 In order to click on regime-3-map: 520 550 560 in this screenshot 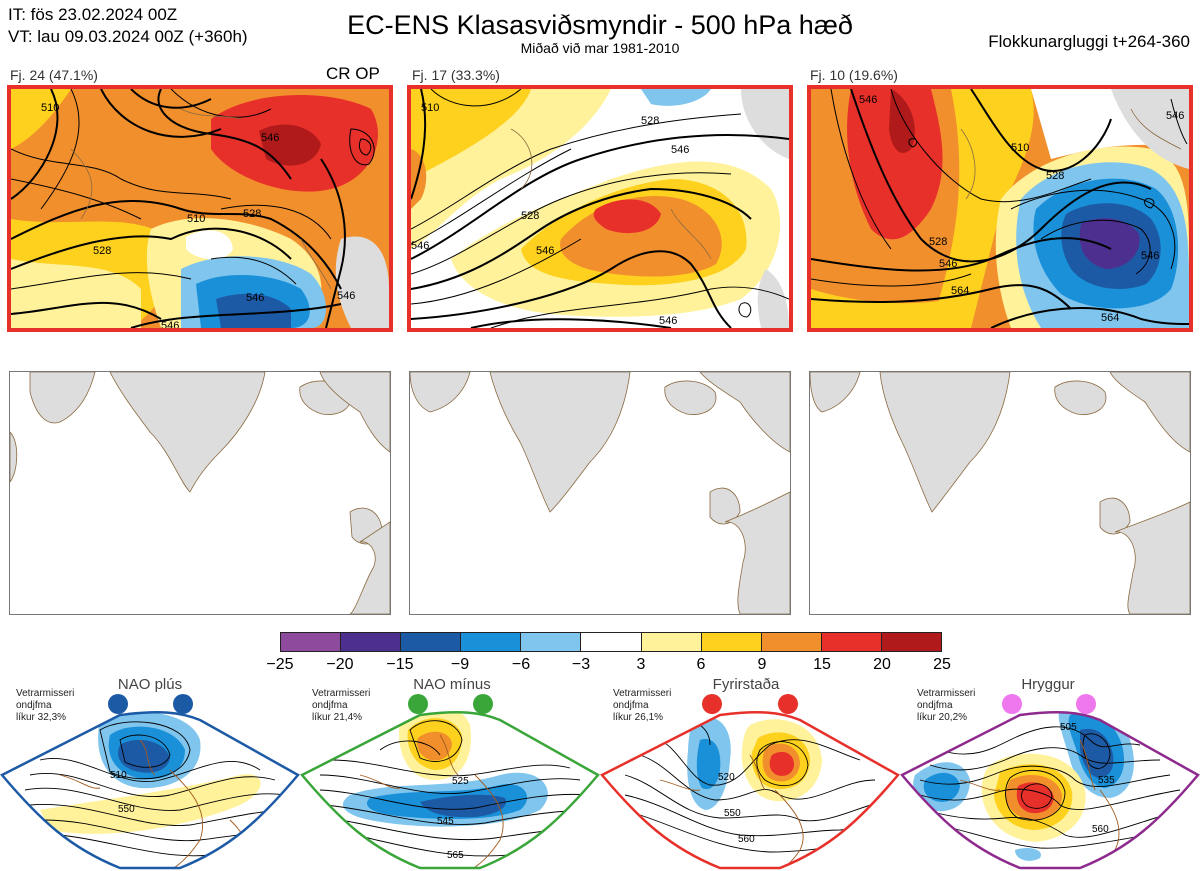, I will do `click(750, 775)`.